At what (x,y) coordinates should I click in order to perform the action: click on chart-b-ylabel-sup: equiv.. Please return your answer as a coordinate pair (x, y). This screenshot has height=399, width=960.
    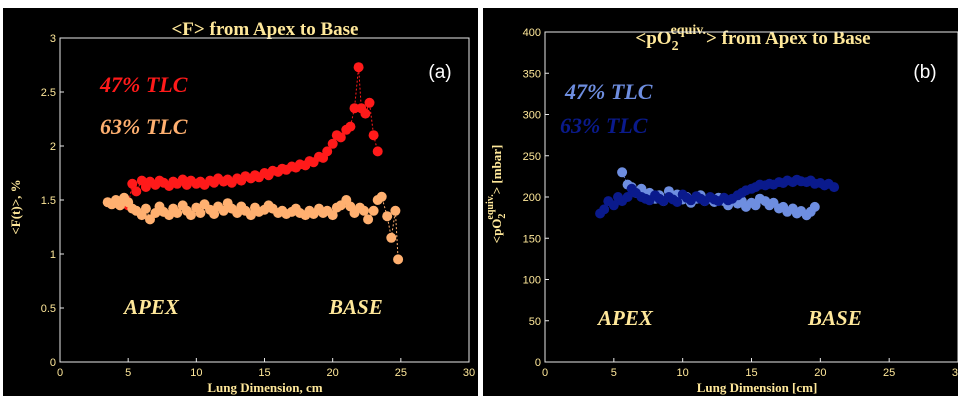
    Looking at the image, I should click on (490, 207).